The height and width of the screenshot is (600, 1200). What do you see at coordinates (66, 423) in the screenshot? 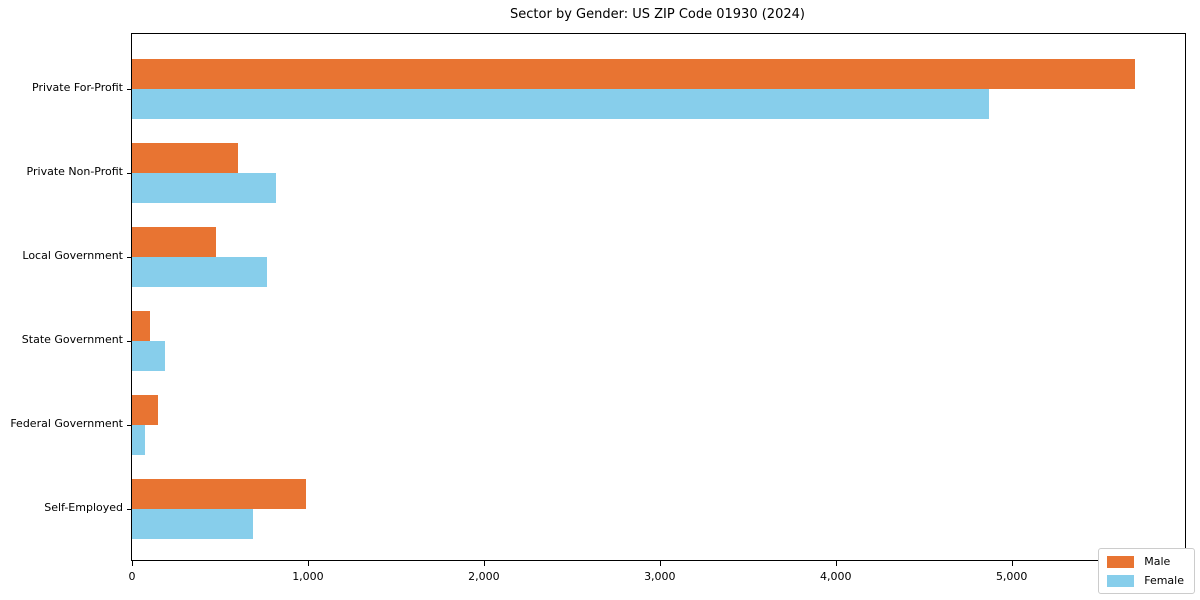
I see `y-axis-label-4: Federal Government` at bounding box center [66, 423].